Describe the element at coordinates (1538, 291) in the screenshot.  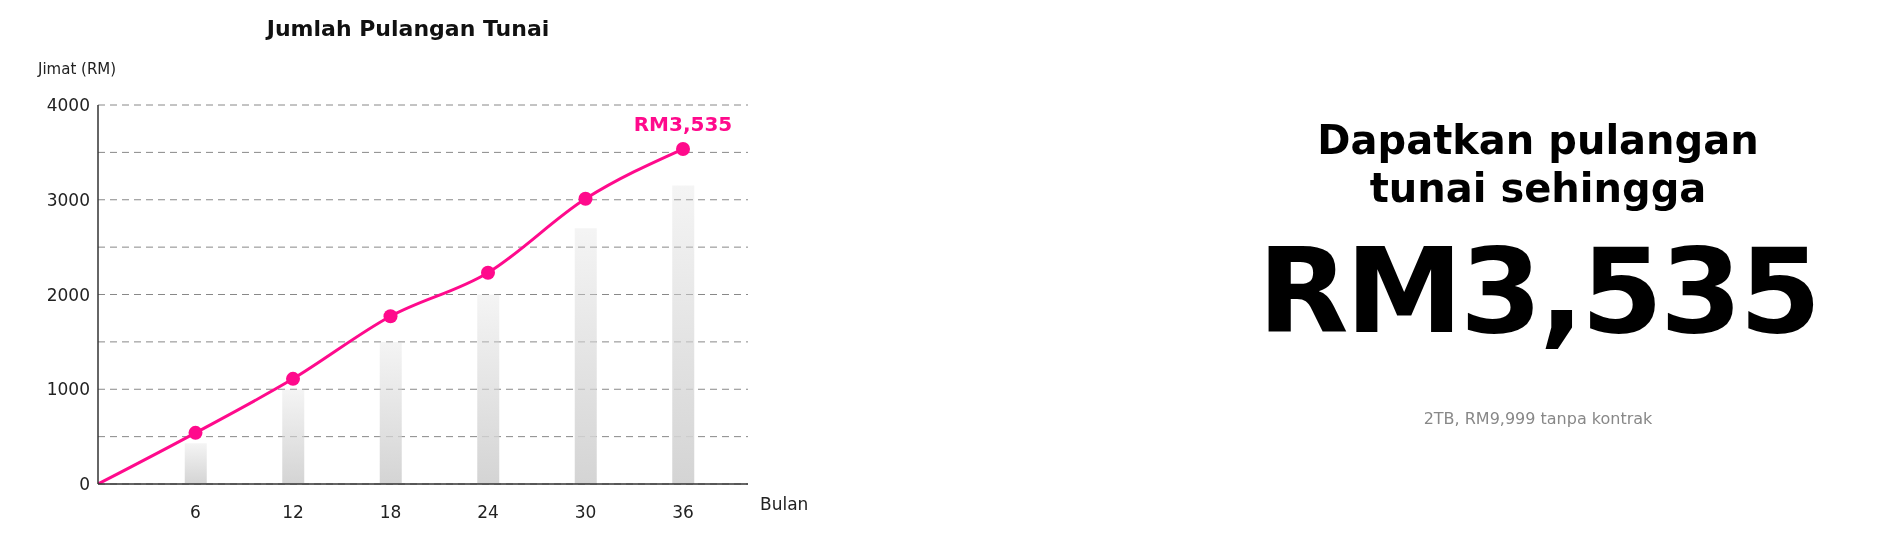
I see `text: RM3,535` at that location.